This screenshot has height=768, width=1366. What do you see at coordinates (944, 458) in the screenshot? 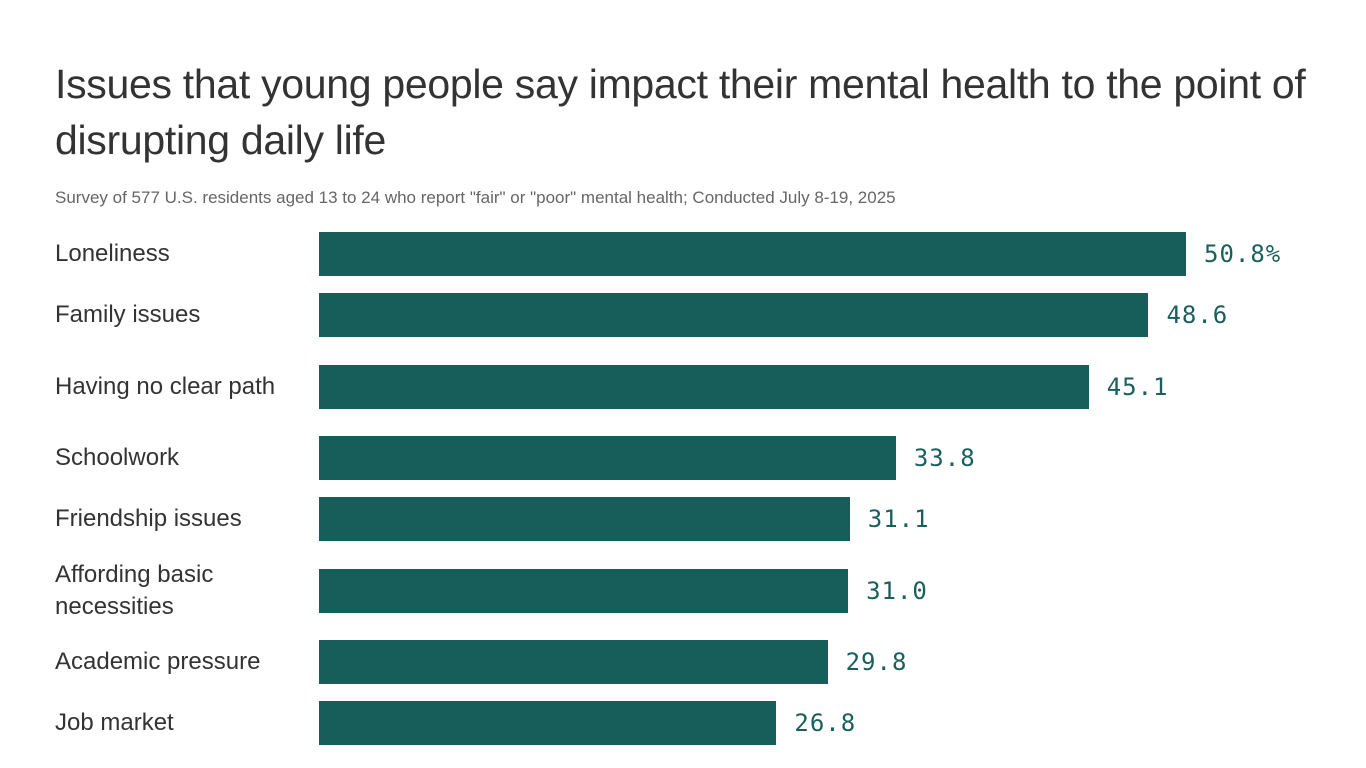
I see `value-label: 33.8` at bounding box center [944, 458].